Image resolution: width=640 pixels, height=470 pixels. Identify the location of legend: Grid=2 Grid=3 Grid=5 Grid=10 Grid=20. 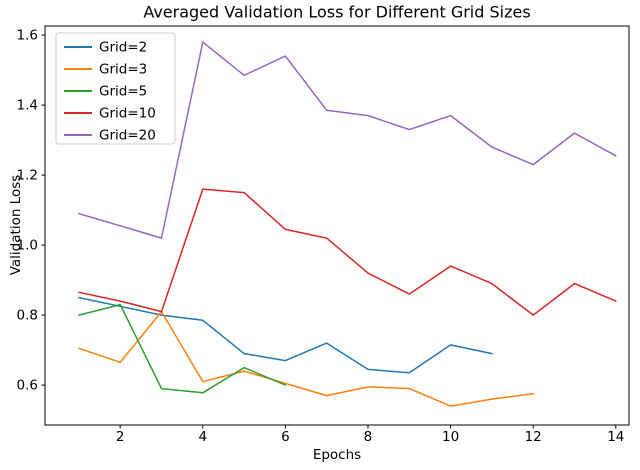
(115, 88).